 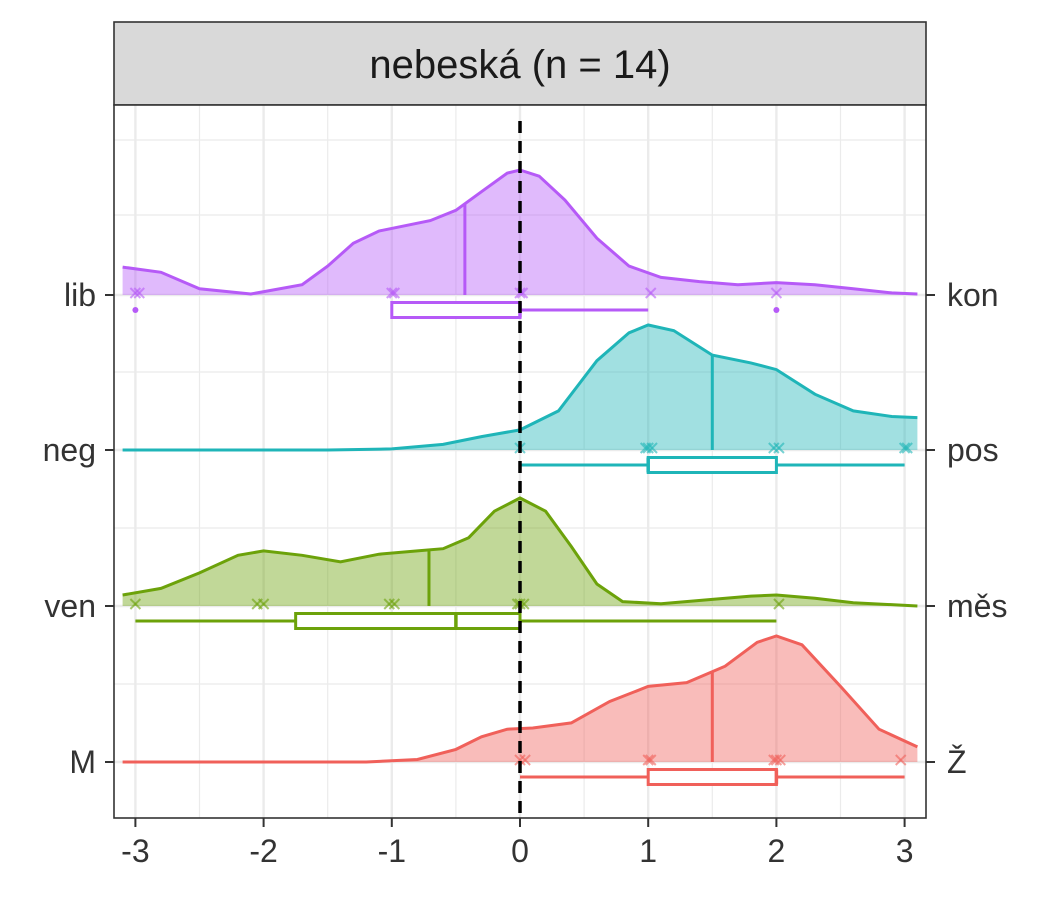 I want to click on y-label-right: Ž, so click(x=957, y=762).